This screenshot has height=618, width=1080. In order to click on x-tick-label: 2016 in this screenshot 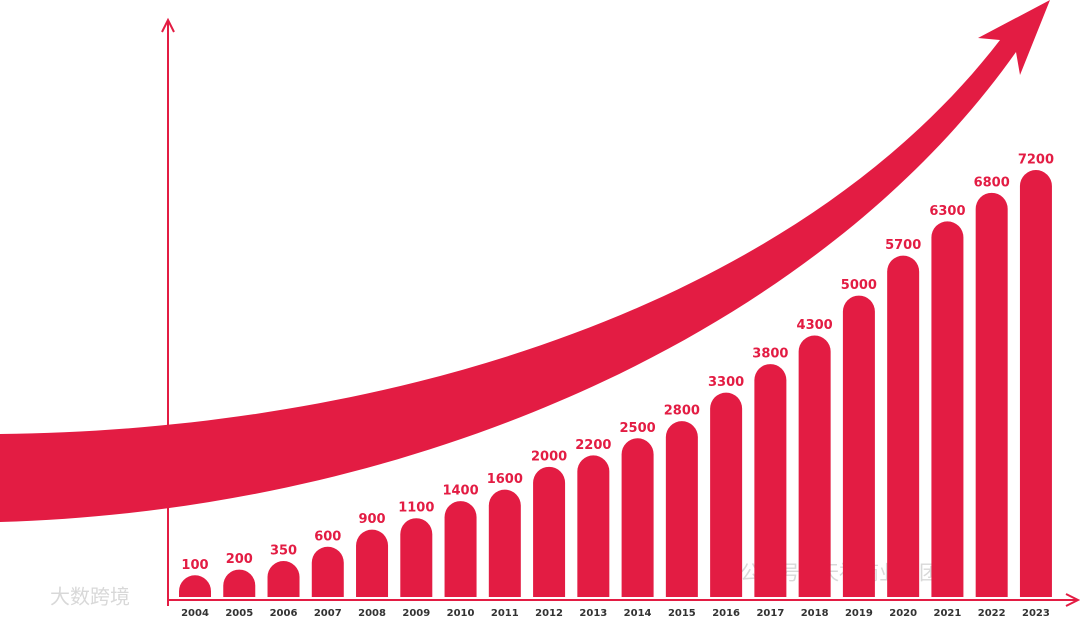, I will do `click(726, 613)`.